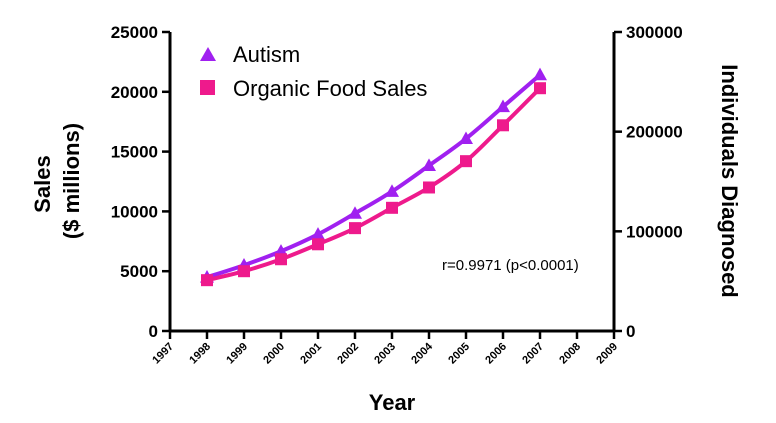  What do you see at coordinates (71, 181) in the screenshot?
I see `left-y-axis-title-line2: ($ millions)` at bounding box center [71, 181].